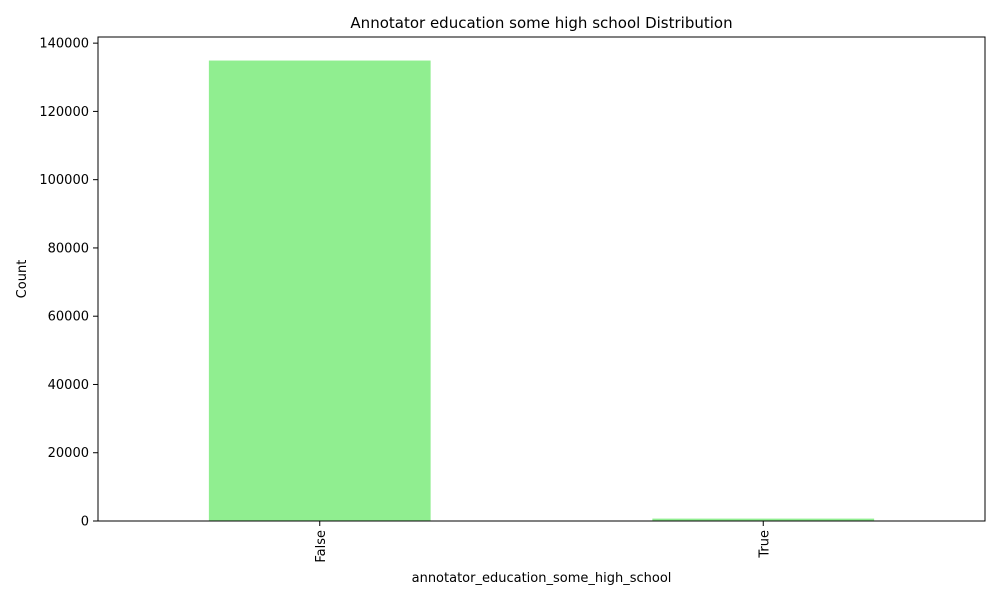 The width and height of the screenshot is (1000, 604). Describe the element at coordinates (68, 453) in the screenshot. I see `y-tick-label: 20000` at that location.